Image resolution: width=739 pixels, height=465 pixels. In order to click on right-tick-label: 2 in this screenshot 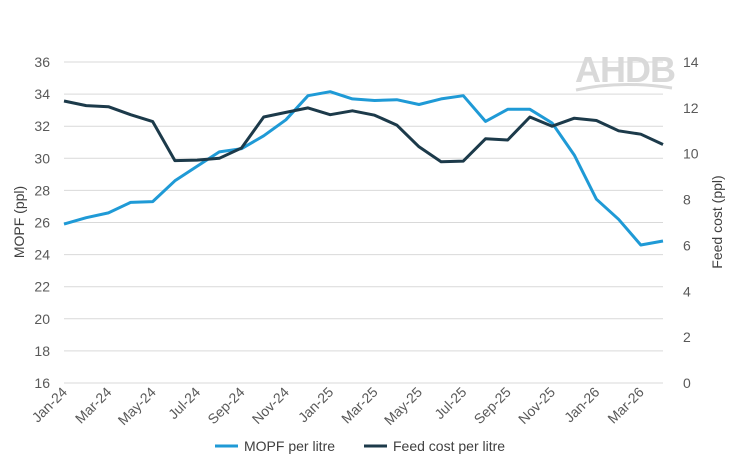, I will do `click(687, 337)`.